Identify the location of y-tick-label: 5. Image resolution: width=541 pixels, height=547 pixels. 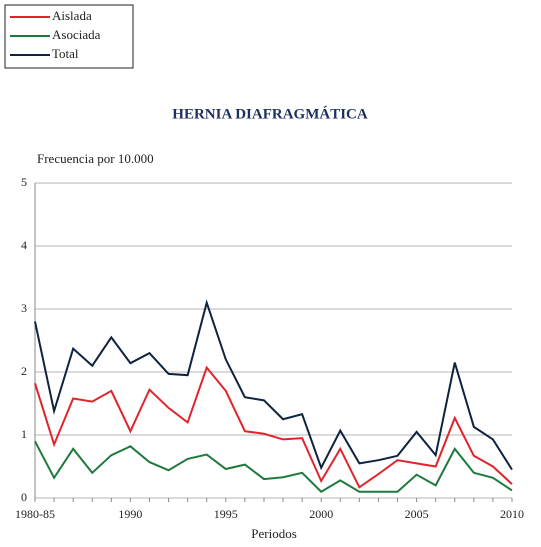
(24, 182).